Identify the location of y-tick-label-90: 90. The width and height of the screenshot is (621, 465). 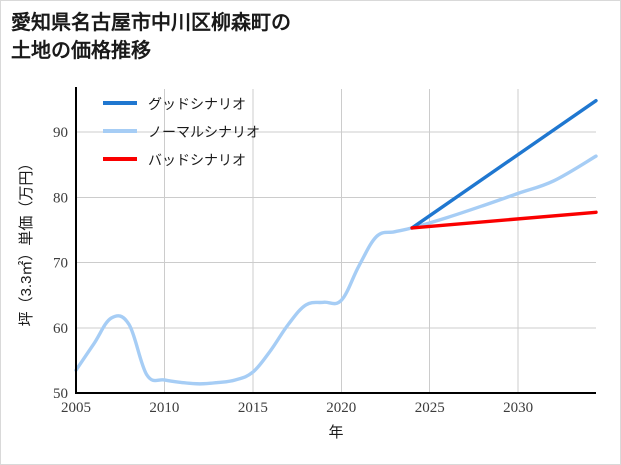
(60, 133).